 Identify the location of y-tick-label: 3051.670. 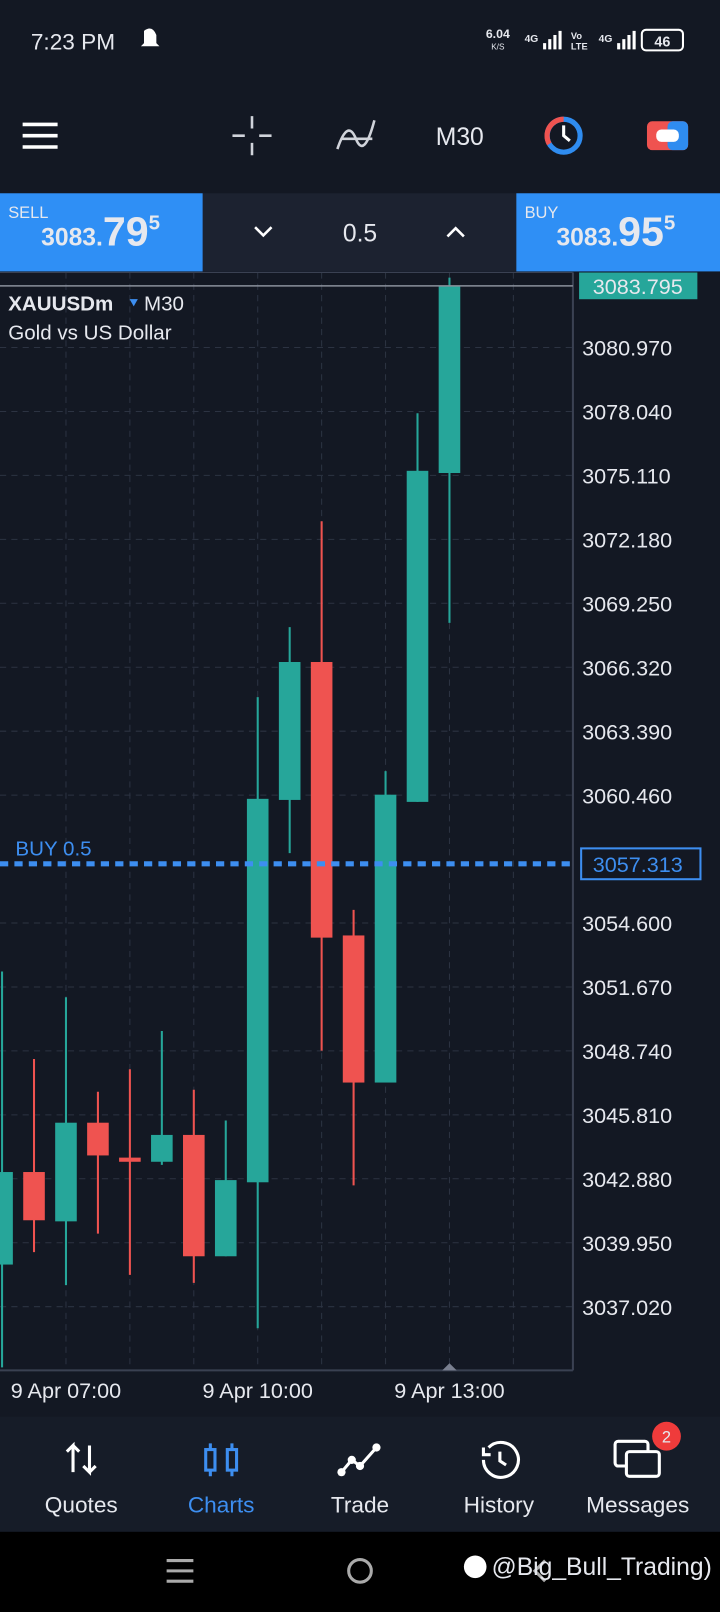
(627, 987).